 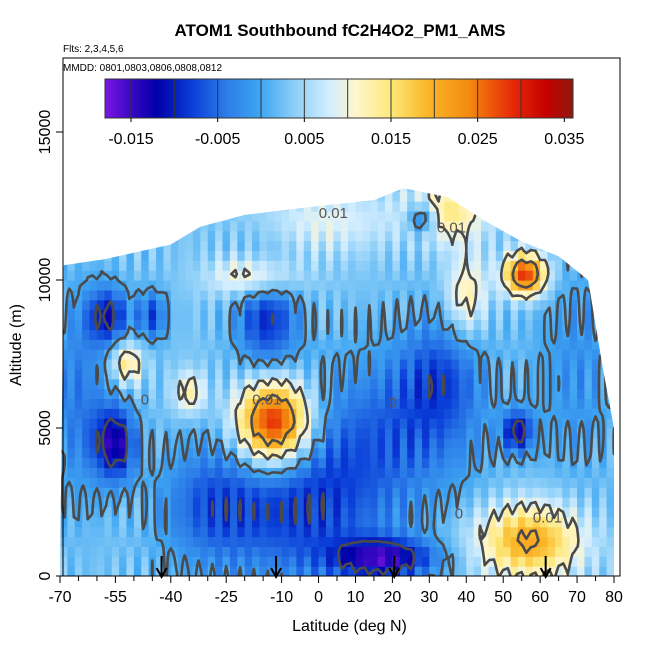 What do you see at coordinates (545, 568) in the screenshot?
I see `flight-arrow` at bounding box center [545, 568].